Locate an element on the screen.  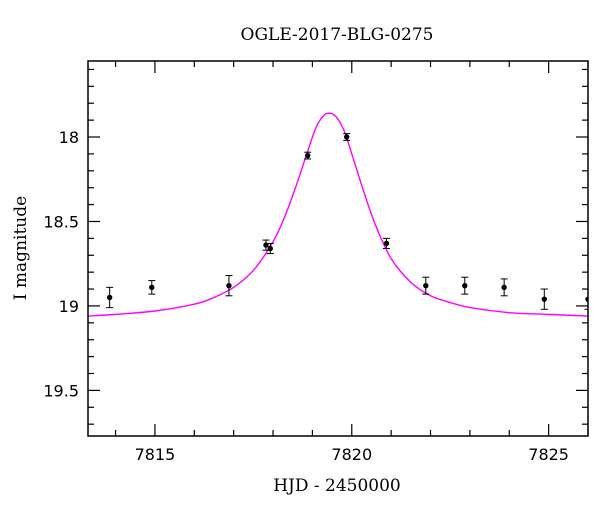
y-tick-label: 18.5 is located at coordinates (61, 221).